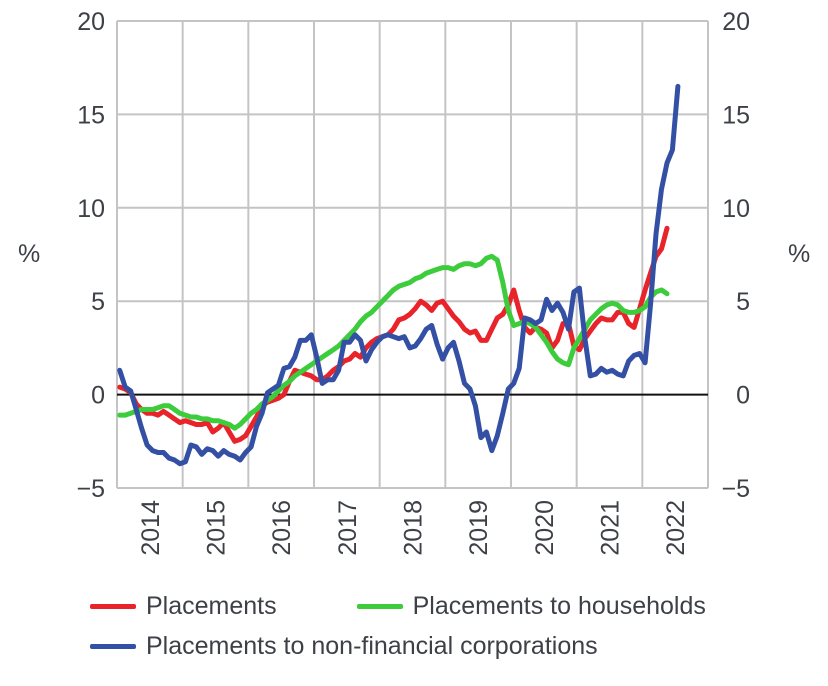 Image resolution: width=828 pixels, height=686 pixels. Describe the element at coordinates (545, 528) in the screenshot. I see `x-tick: 2020` at that location.